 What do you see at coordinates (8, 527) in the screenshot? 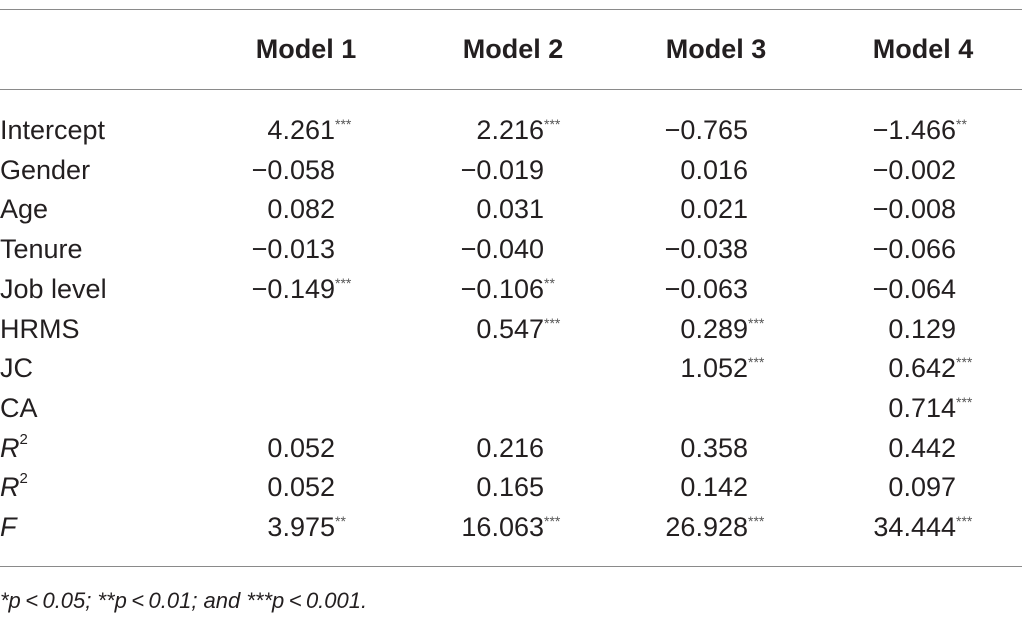
I see `row-label: F` at bounding box center [8, 527].